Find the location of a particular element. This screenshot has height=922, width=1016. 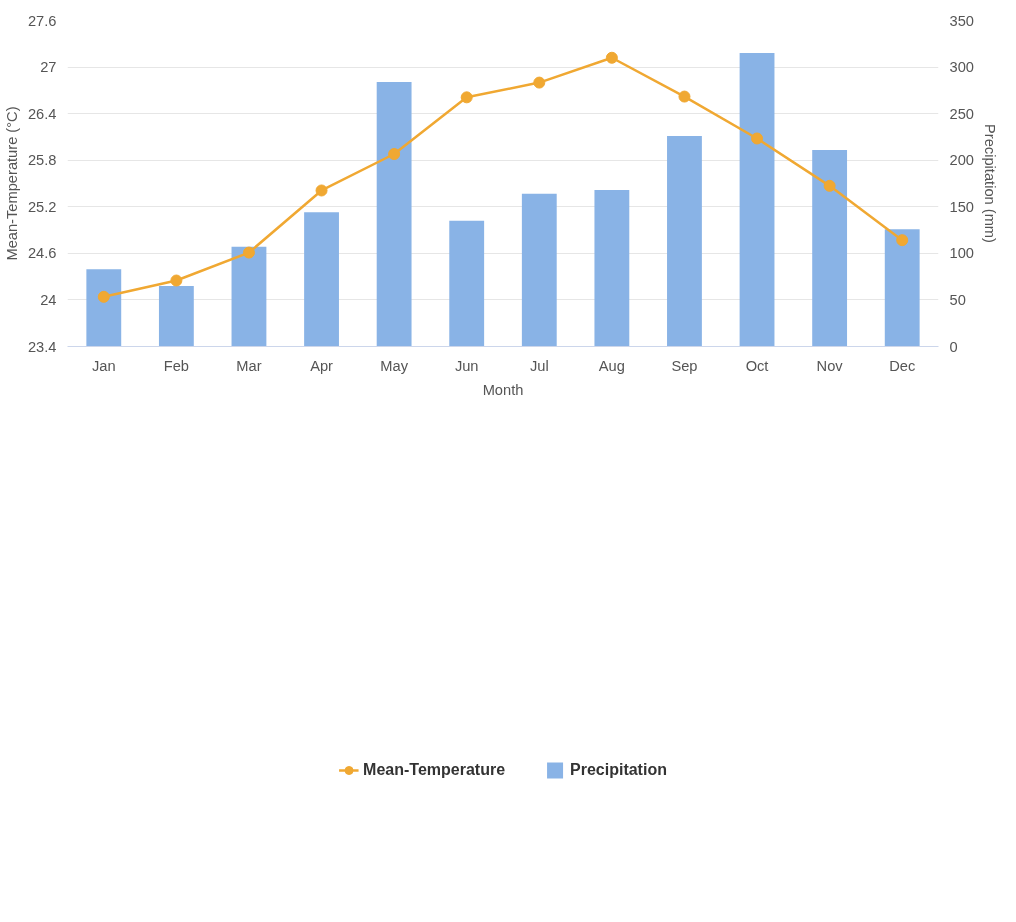

y2-tick-label: 200 is located at coordinates (961, 160).